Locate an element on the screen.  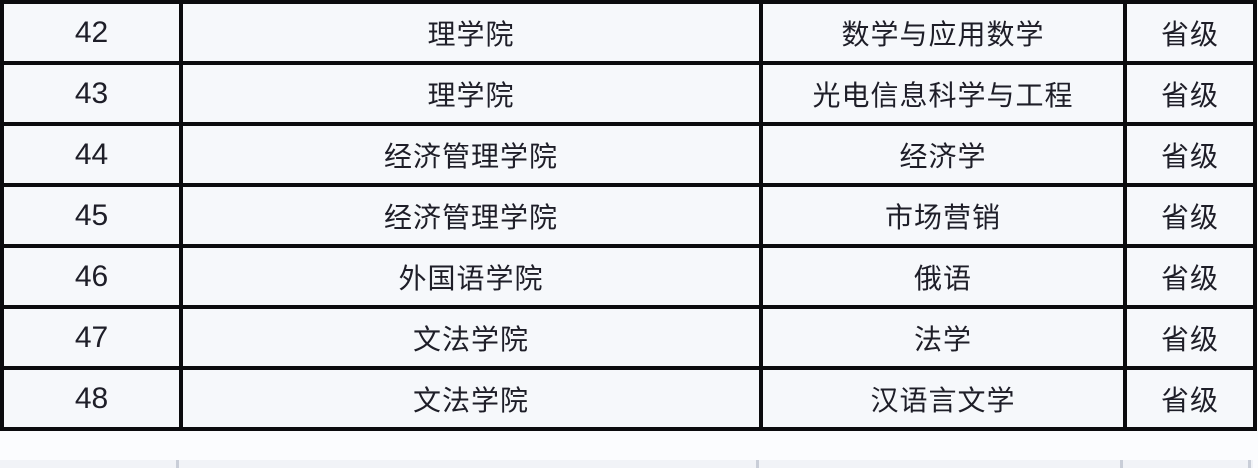
table-row: 44 经济管理学院 经济学 省级 is located at coordinates (628, 154).